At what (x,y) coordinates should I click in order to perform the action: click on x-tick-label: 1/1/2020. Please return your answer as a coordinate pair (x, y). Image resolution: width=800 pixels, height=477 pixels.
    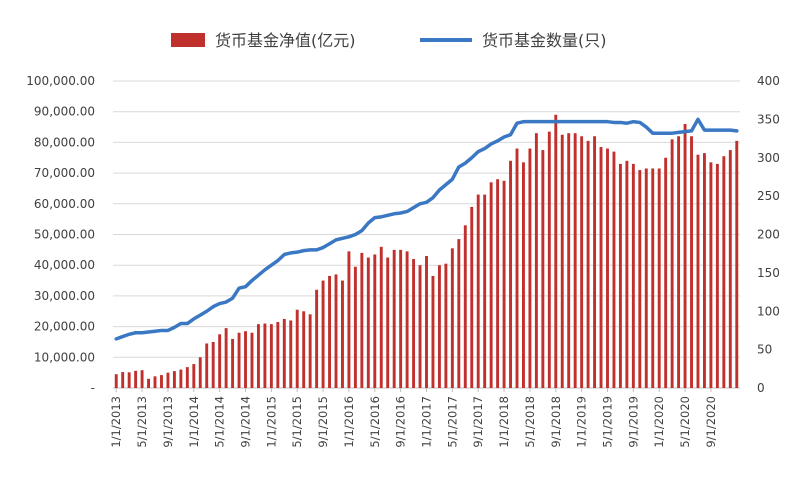
    Looking at the image, I should click on (659, 422).